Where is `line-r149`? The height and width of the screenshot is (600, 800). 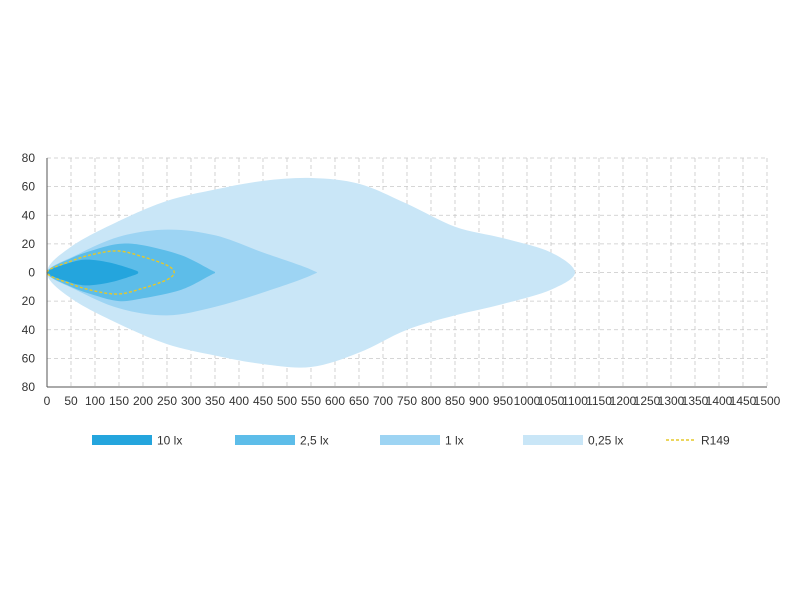
line-r149 is located at coordinates (110, 272).